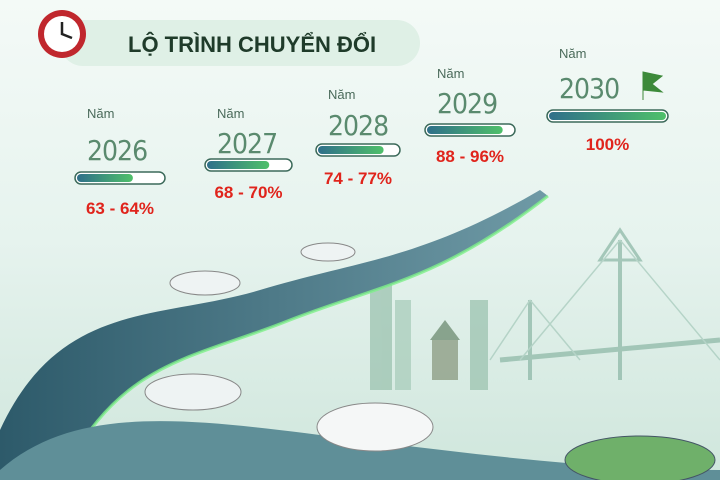  I want to click on year: 2029, so click(467, 103).